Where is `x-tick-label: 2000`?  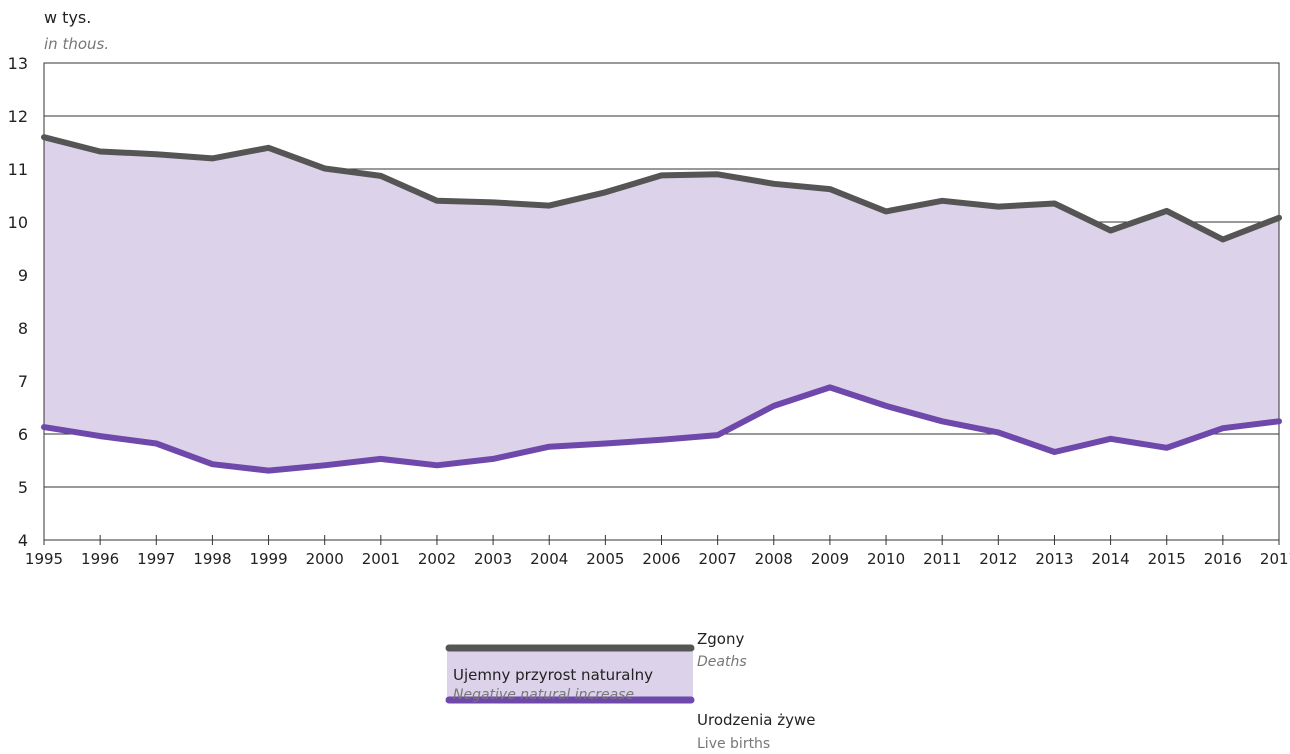
x-tick-label: 2000 is located at coordinates (325, 559).